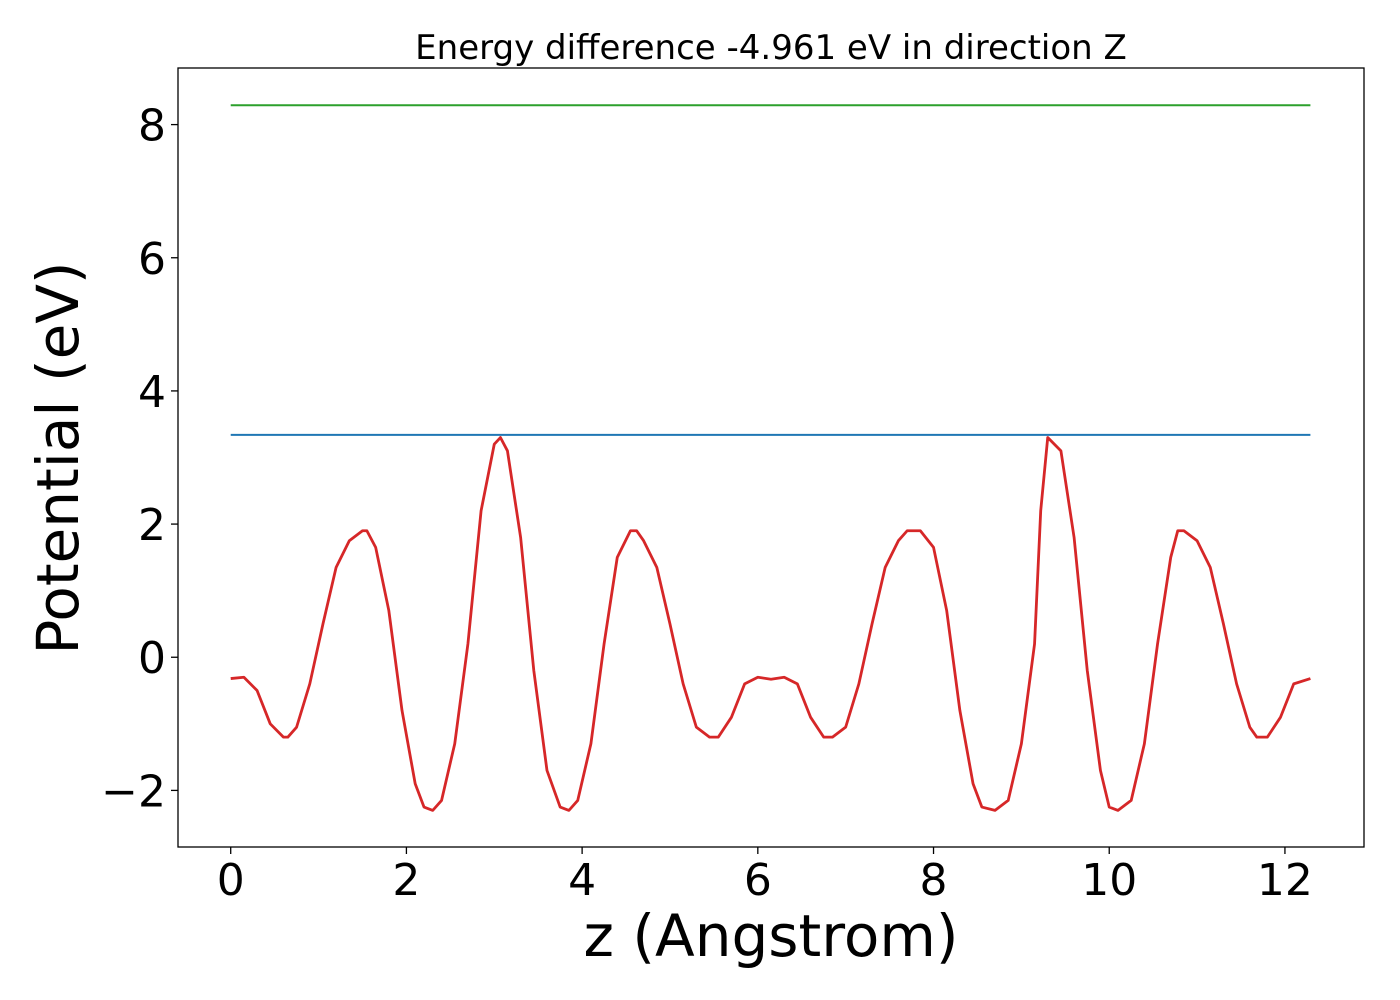 Image resolution: width=1400 pixels, height=1000 pixels. I want to click on y-tick-label: 6, so click(152, 259).